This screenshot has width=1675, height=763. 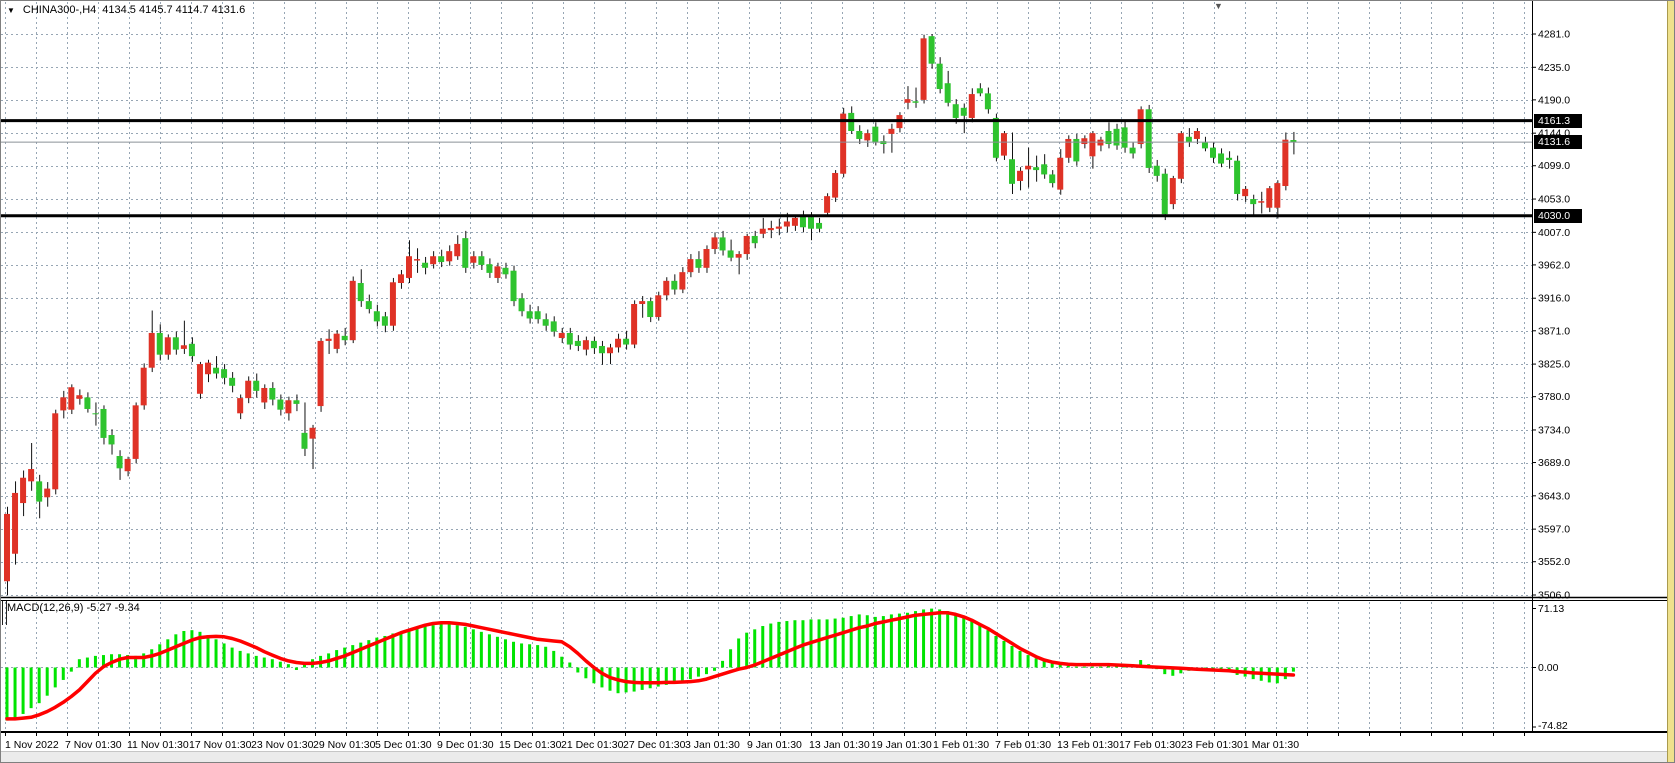 What do you see at coordinates (1218, 6) in the screenshot?
I see `autoscroll-marker-icon: ▼` at bounding box center [1218, 6].